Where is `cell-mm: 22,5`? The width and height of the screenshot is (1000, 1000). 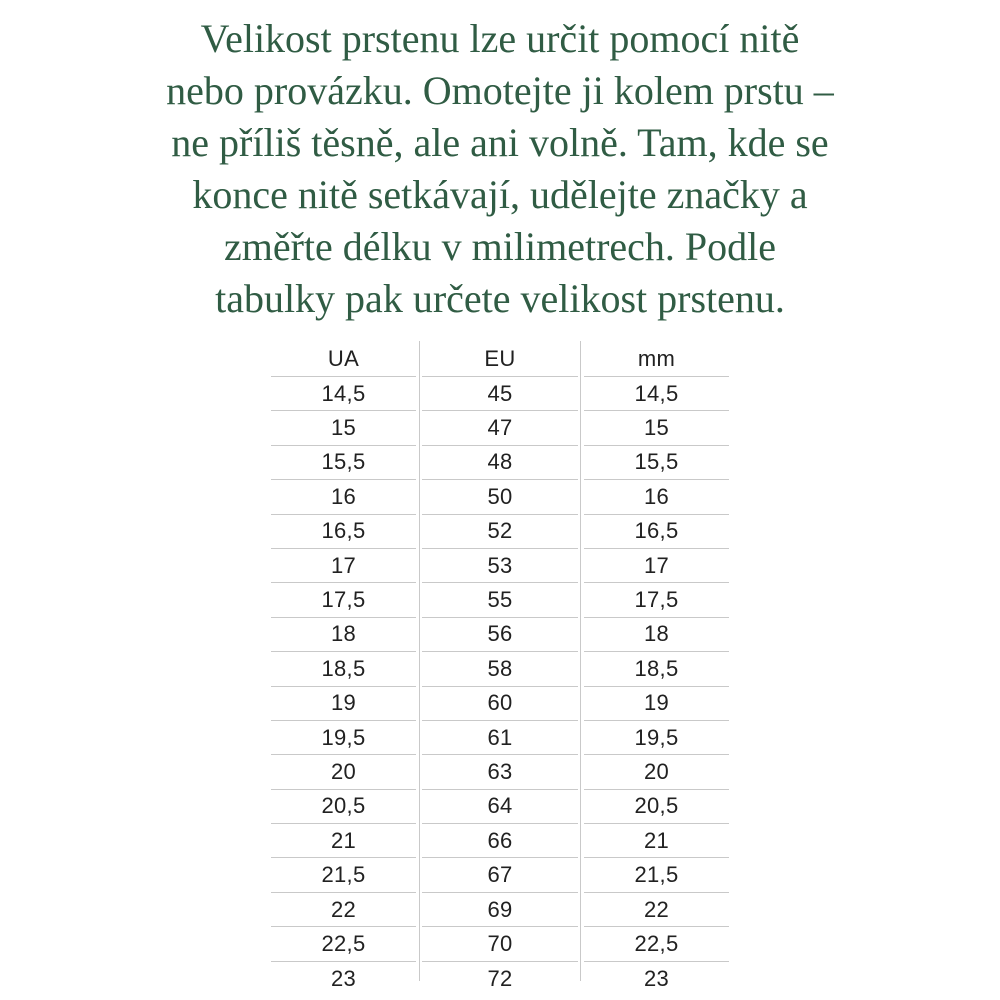 cell-mm: 22,5 is located at coordinates (656, 944).